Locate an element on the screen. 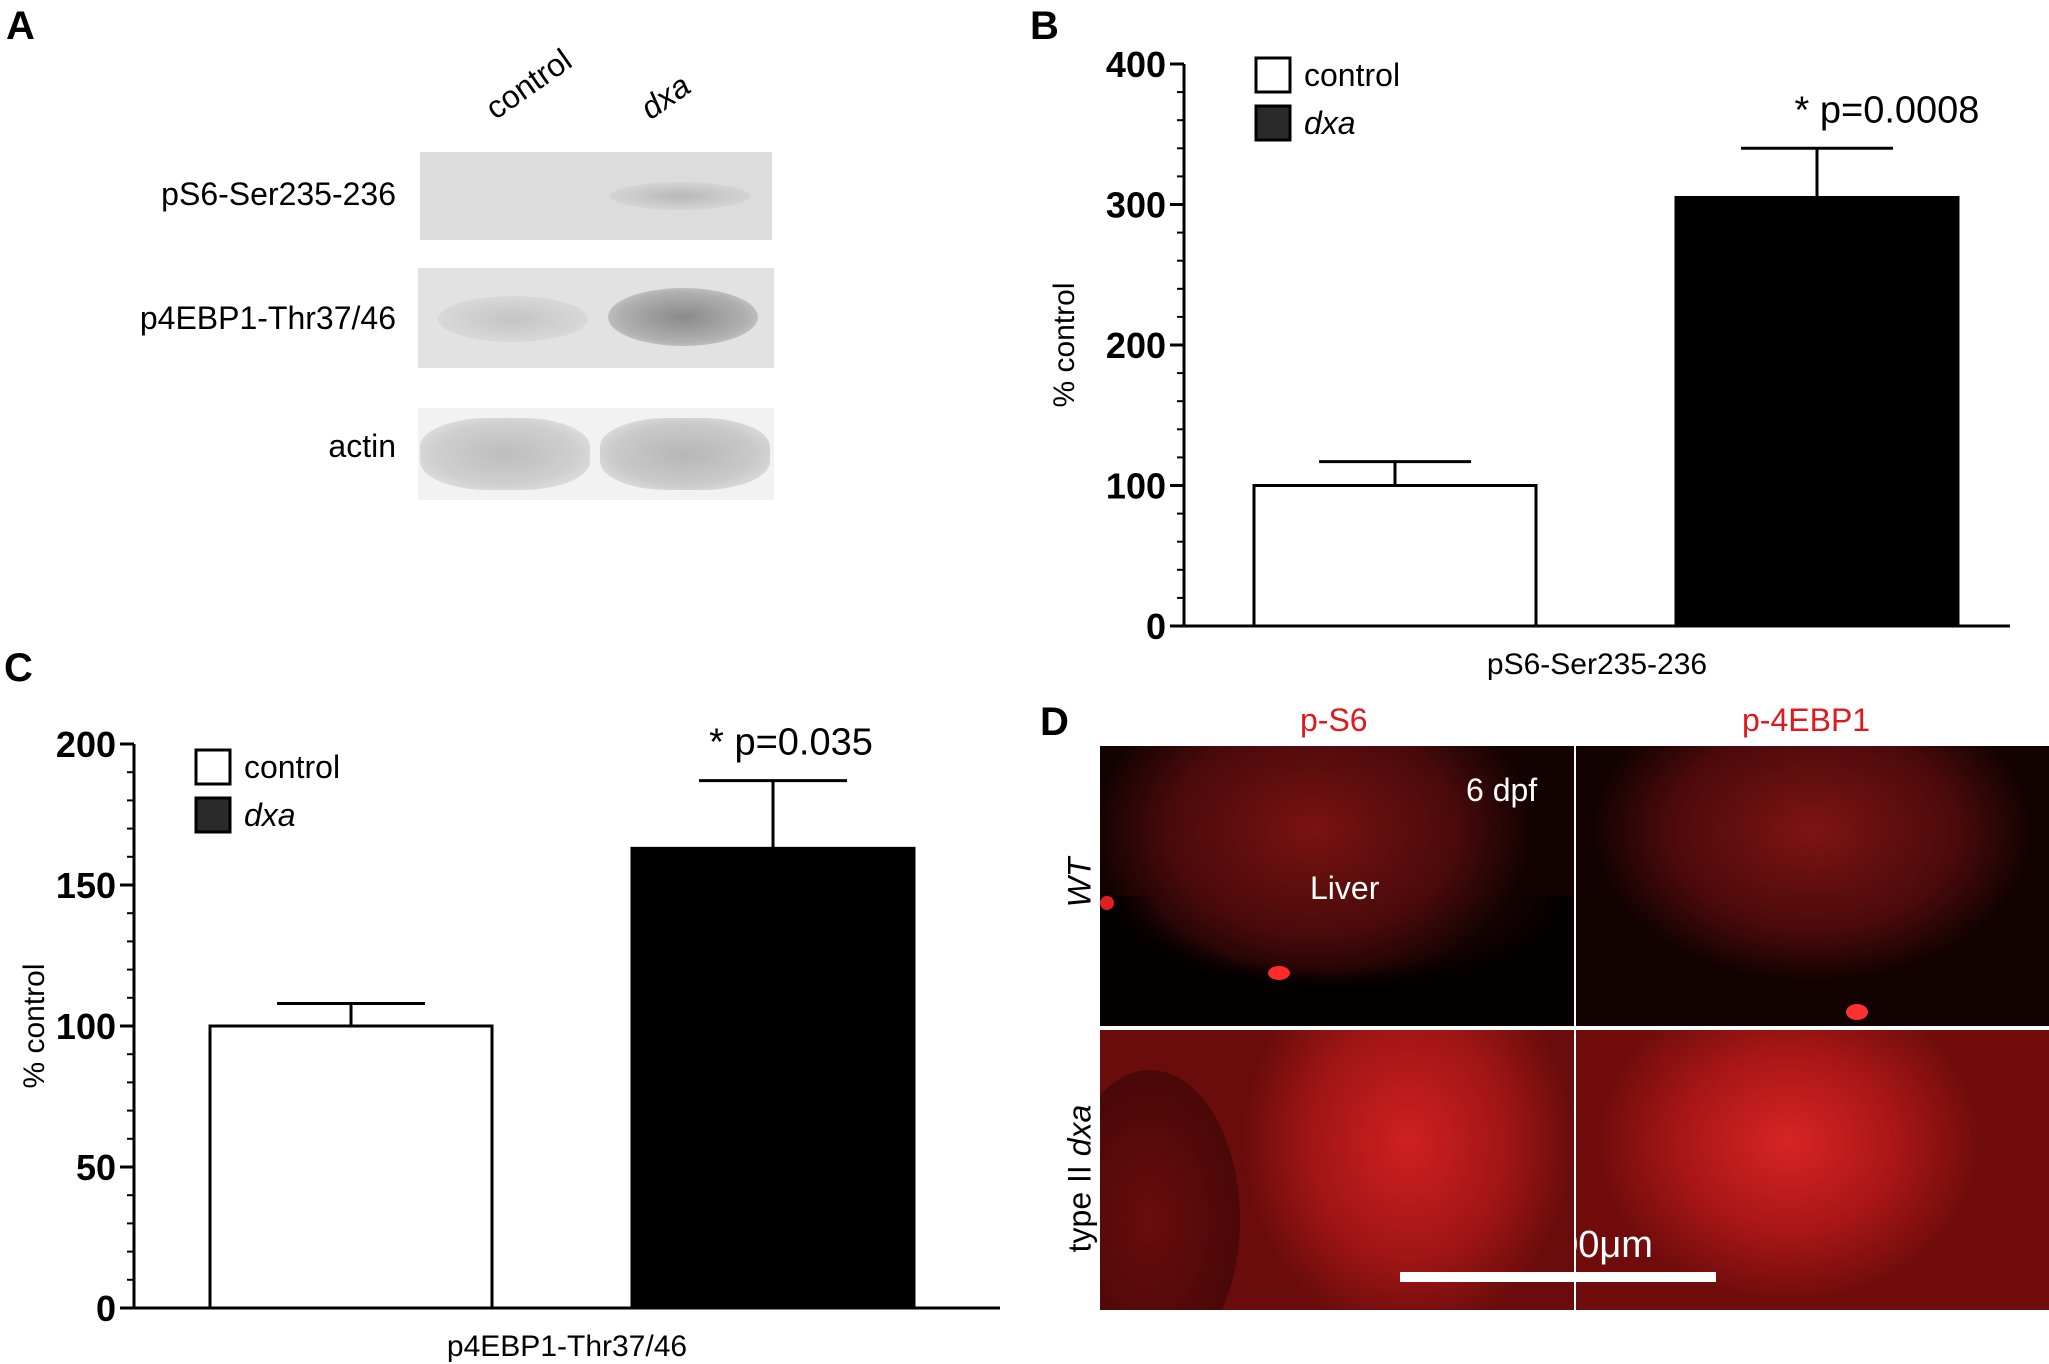 This screenshot has width=2049, height=1364. x-axis-label: p4EBP1-Thr37/46 is located at coordinates (567, 1346).